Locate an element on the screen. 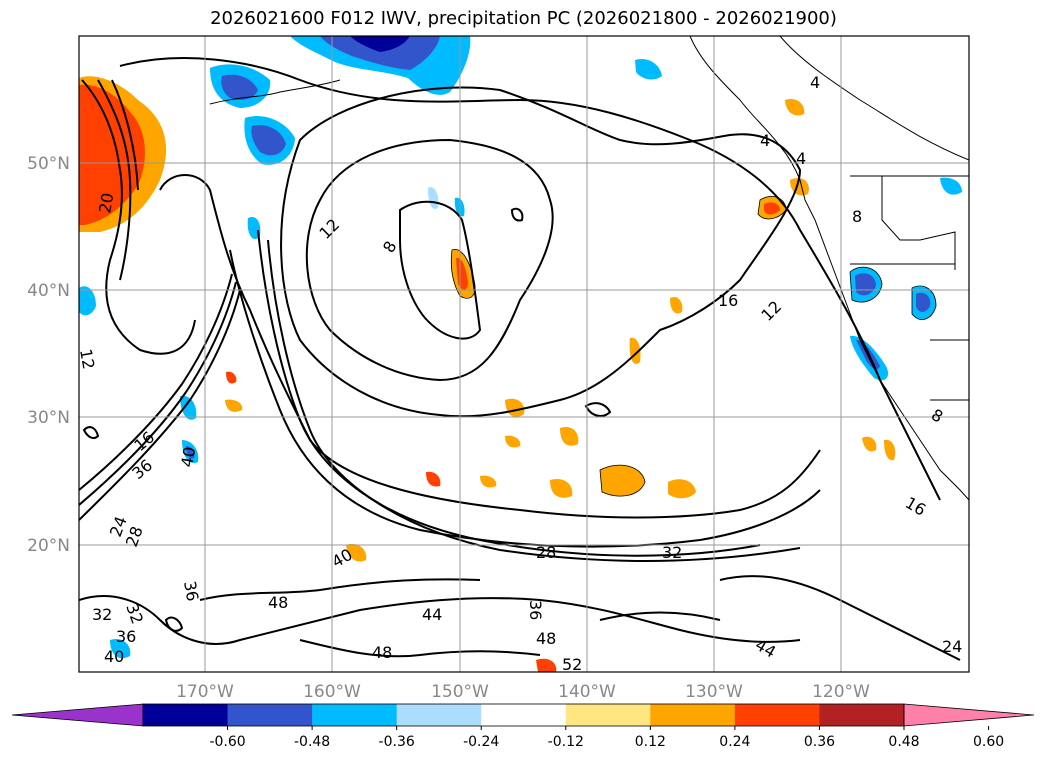 The height and width of the screenshot is (765, 1047). contour-label: 24 is located at coordinates (952, 646).